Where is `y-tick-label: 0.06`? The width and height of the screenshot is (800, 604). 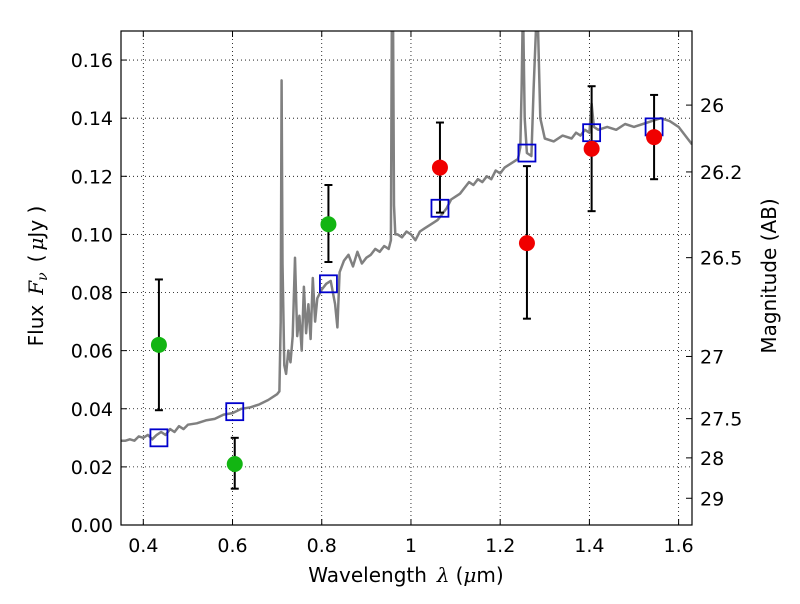
y-tick-label: 0.06 is located at coordinates (92, 352).